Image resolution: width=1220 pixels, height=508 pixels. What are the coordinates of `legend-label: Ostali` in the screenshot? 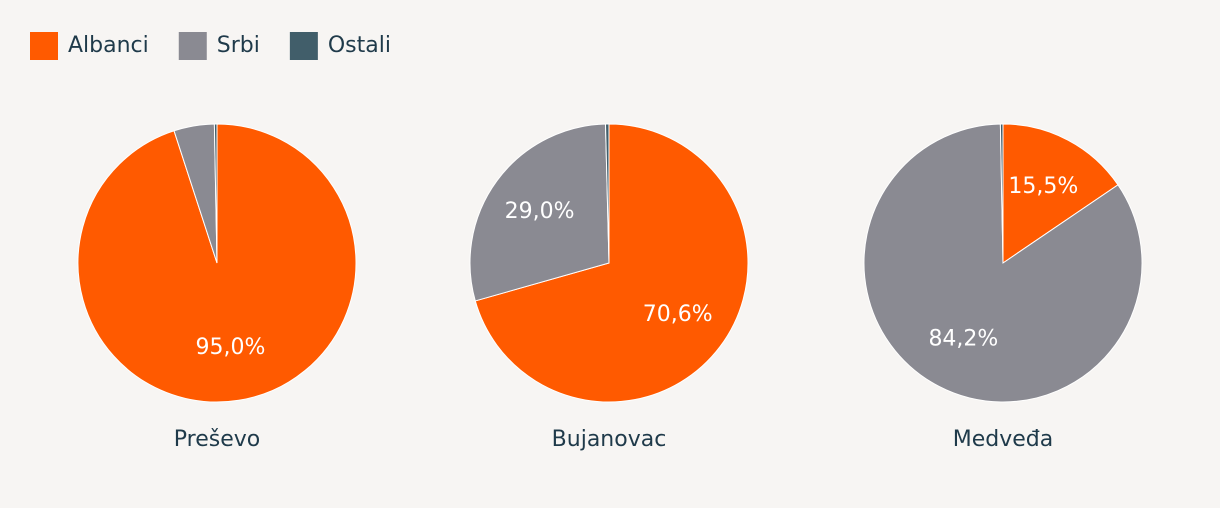 It's located at (359, 45).